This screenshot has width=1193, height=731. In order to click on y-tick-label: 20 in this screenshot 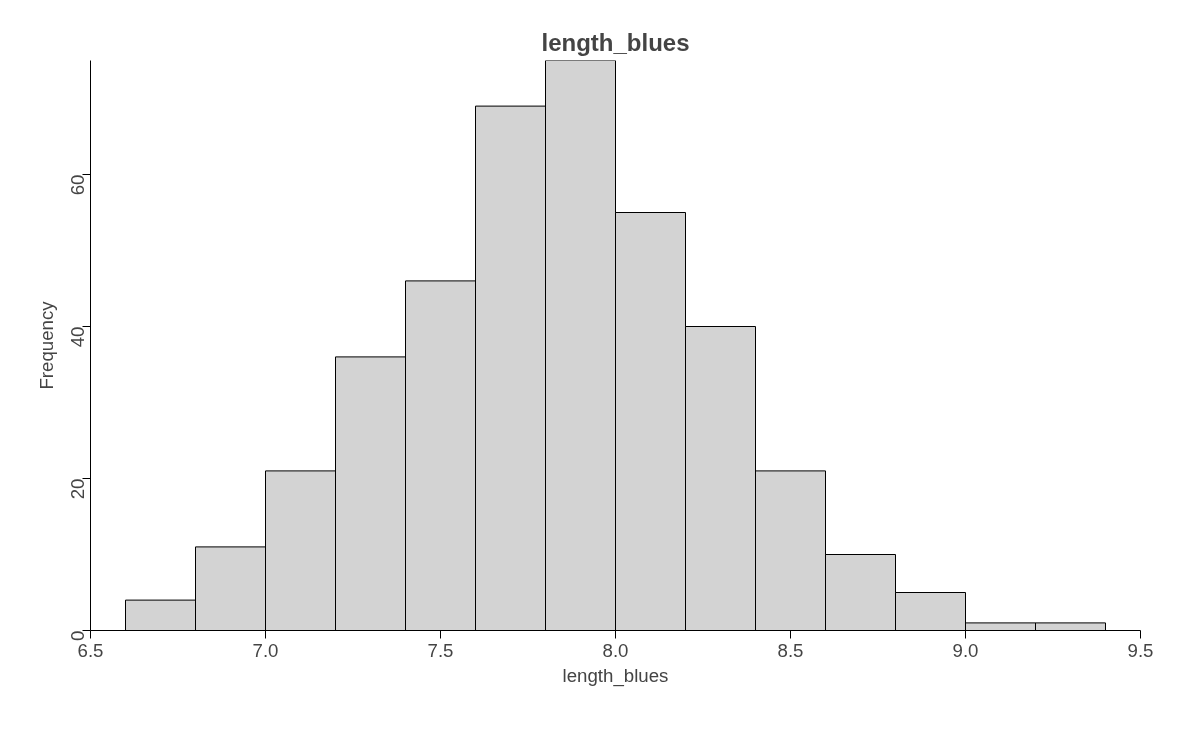, I will do `click(77, 489)`.